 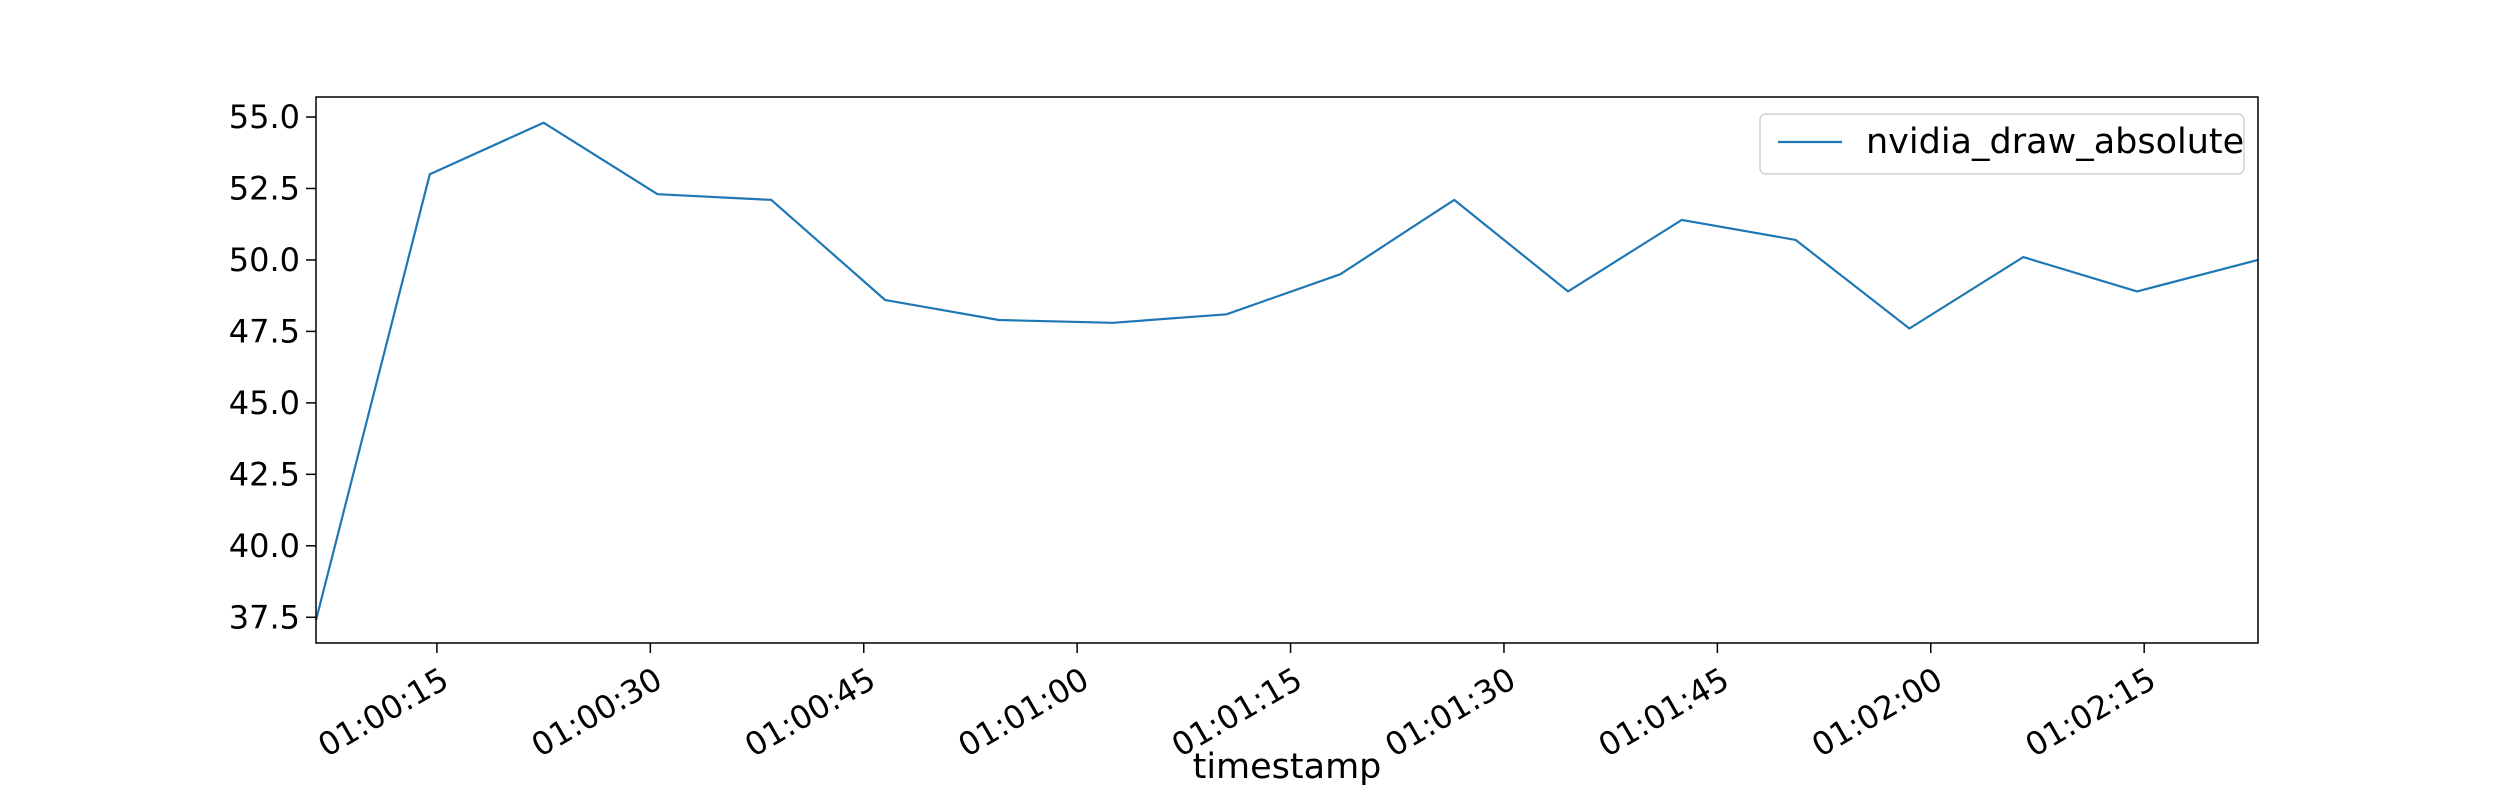 What do you see at coordinates (264, 331) in the screenshot?
I see `y-tick-label: 47.5` at bounding box center [264, 331].